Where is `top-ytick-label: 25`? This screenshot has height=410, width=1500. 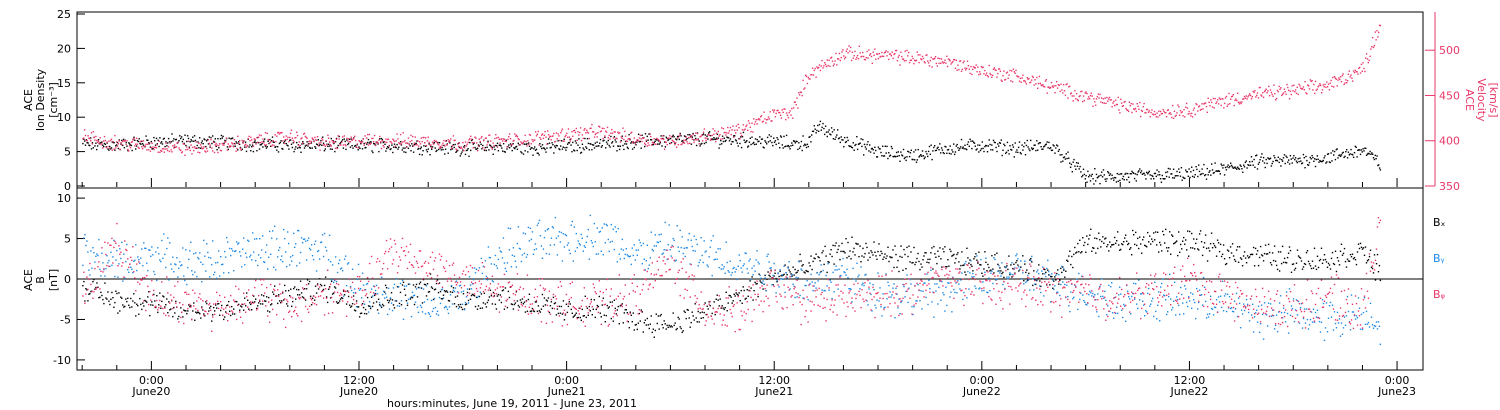
top-ytick-label: 25 is located at coordinates (64, 14).